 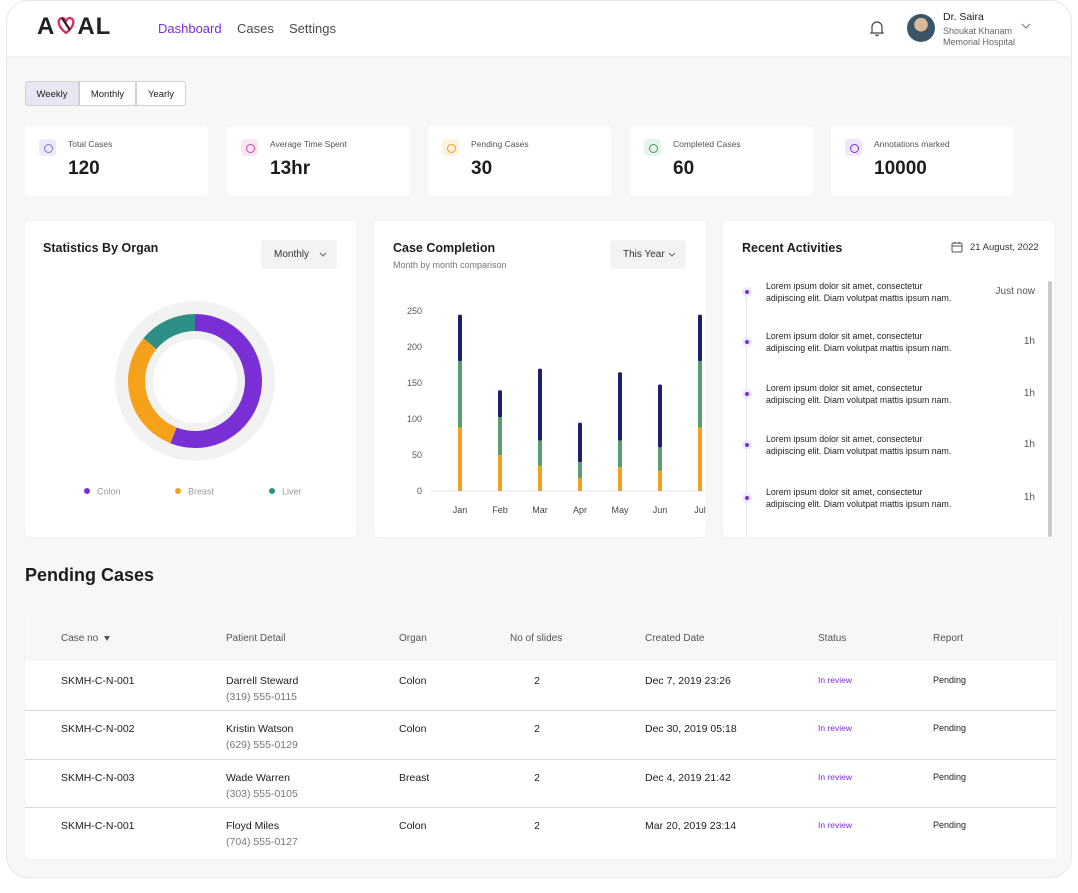 I want to click on nav-link: Cases, so click(x=255, y=28).